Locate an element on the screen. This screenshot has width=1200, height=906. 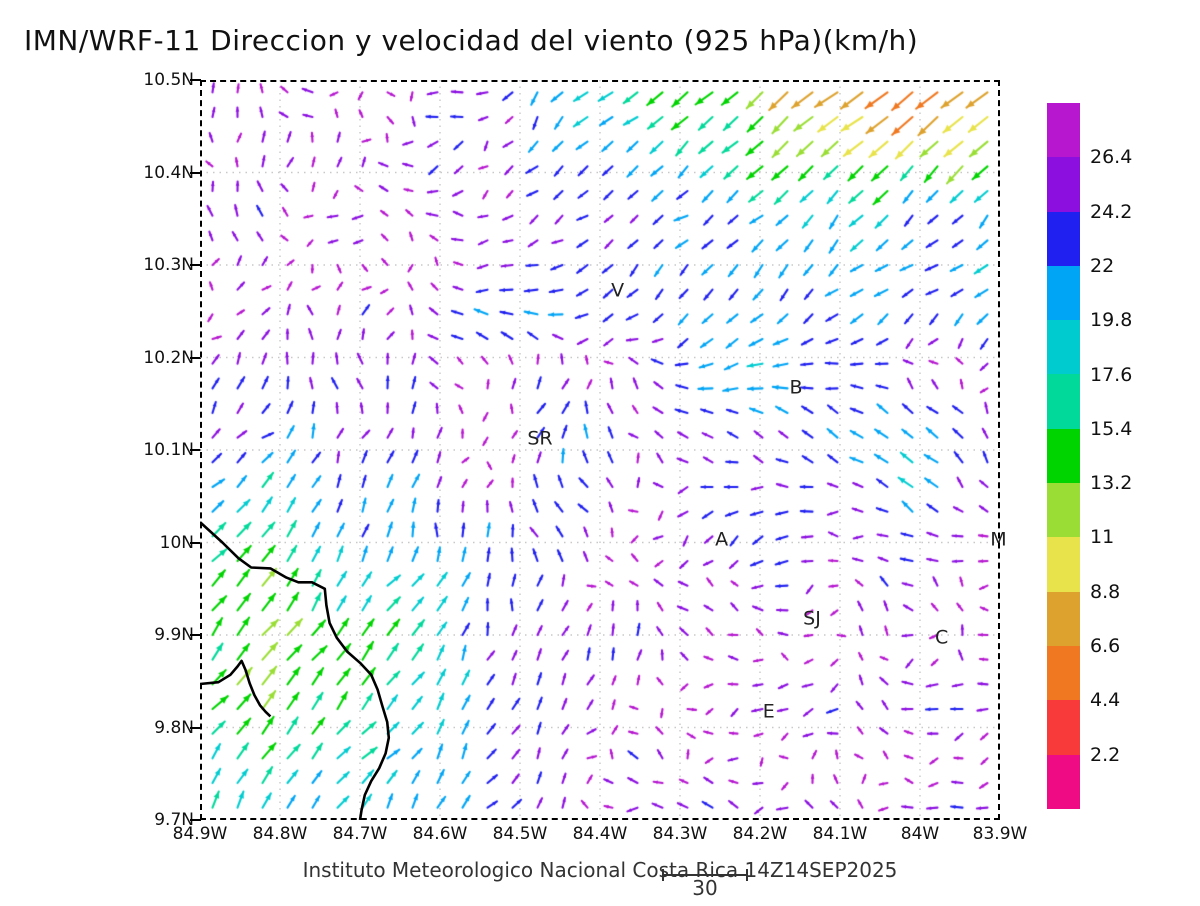
x-axis-tick-label: 84.6W is located at coordinates (440, 834).